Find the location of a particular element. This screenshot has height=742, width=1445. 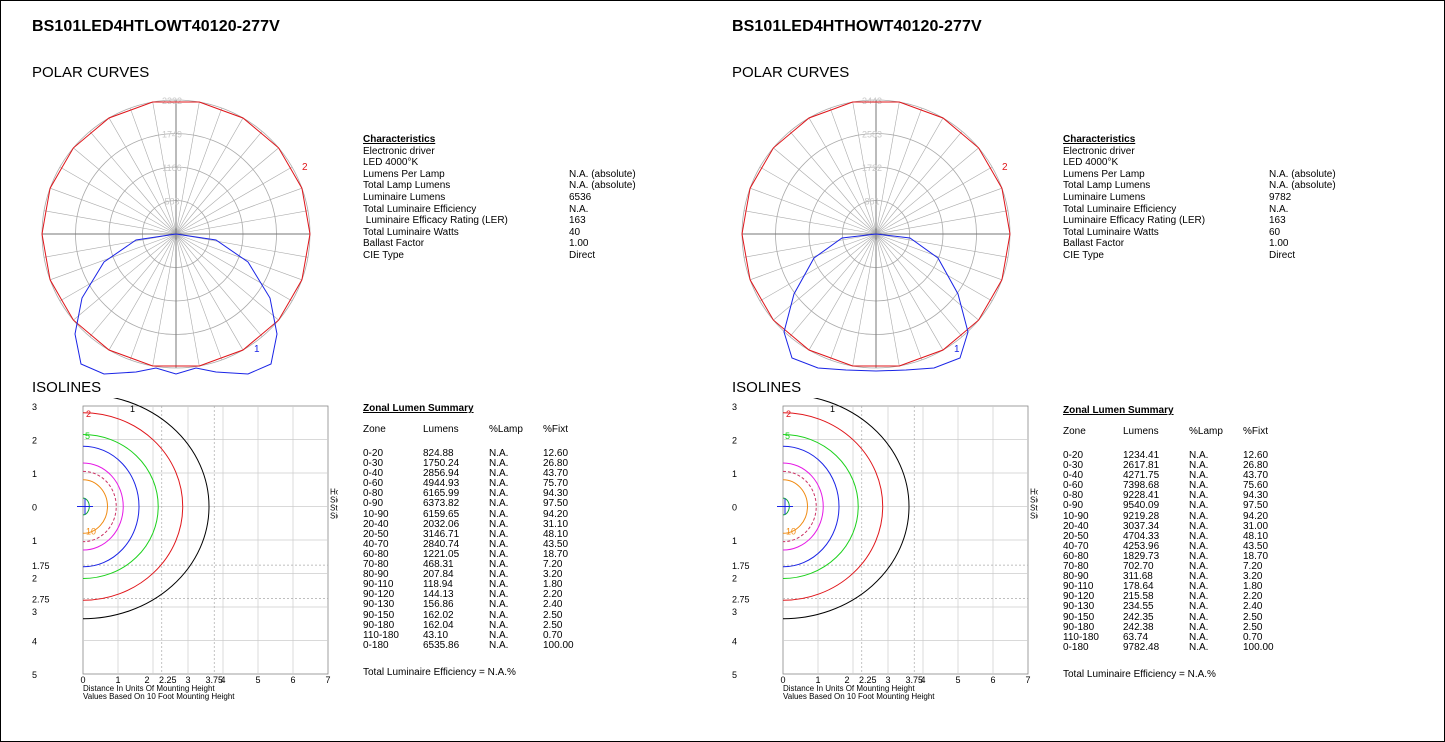

characteristics-row: Luminaire Lumens 6536 is located at coordinates (528, 198).